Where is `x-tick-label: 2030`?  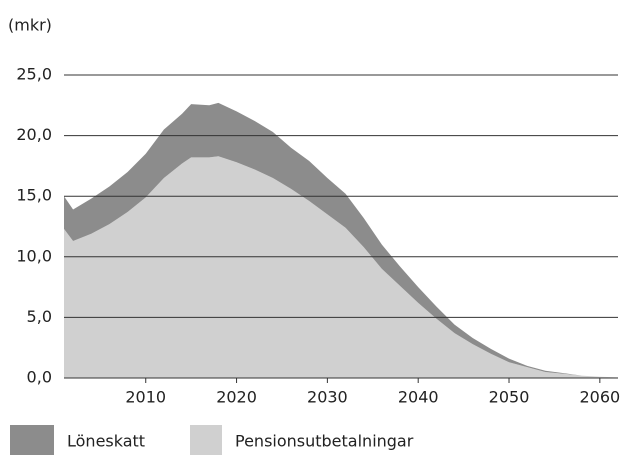
x-tick-label: 2030 is located at coordinates (327, 397).